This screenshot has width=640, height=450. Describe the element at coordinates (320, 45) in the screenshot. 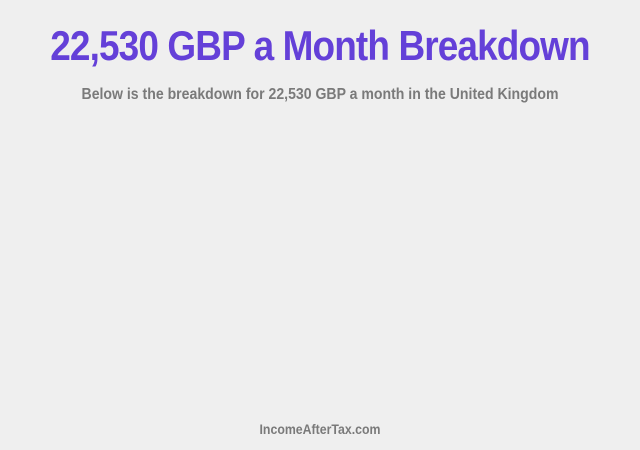

I see `page-title: 22,530 GBP a Month Breakdown` at that location.